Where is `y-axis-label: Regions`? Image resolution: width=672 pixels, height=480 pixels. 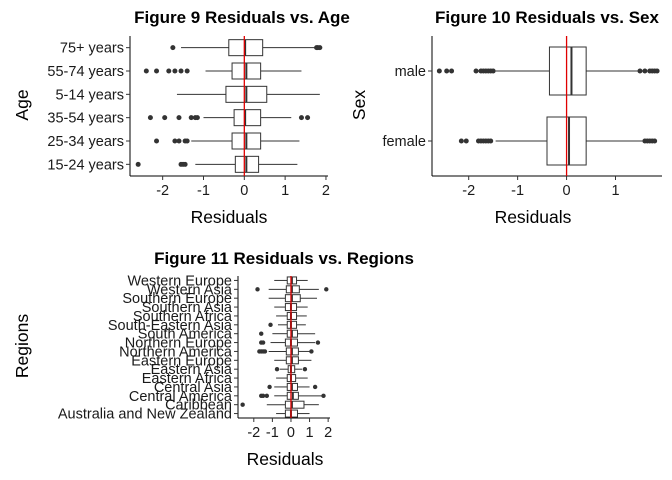 y-axis-label: Regions is located at coordinates (22, 346).